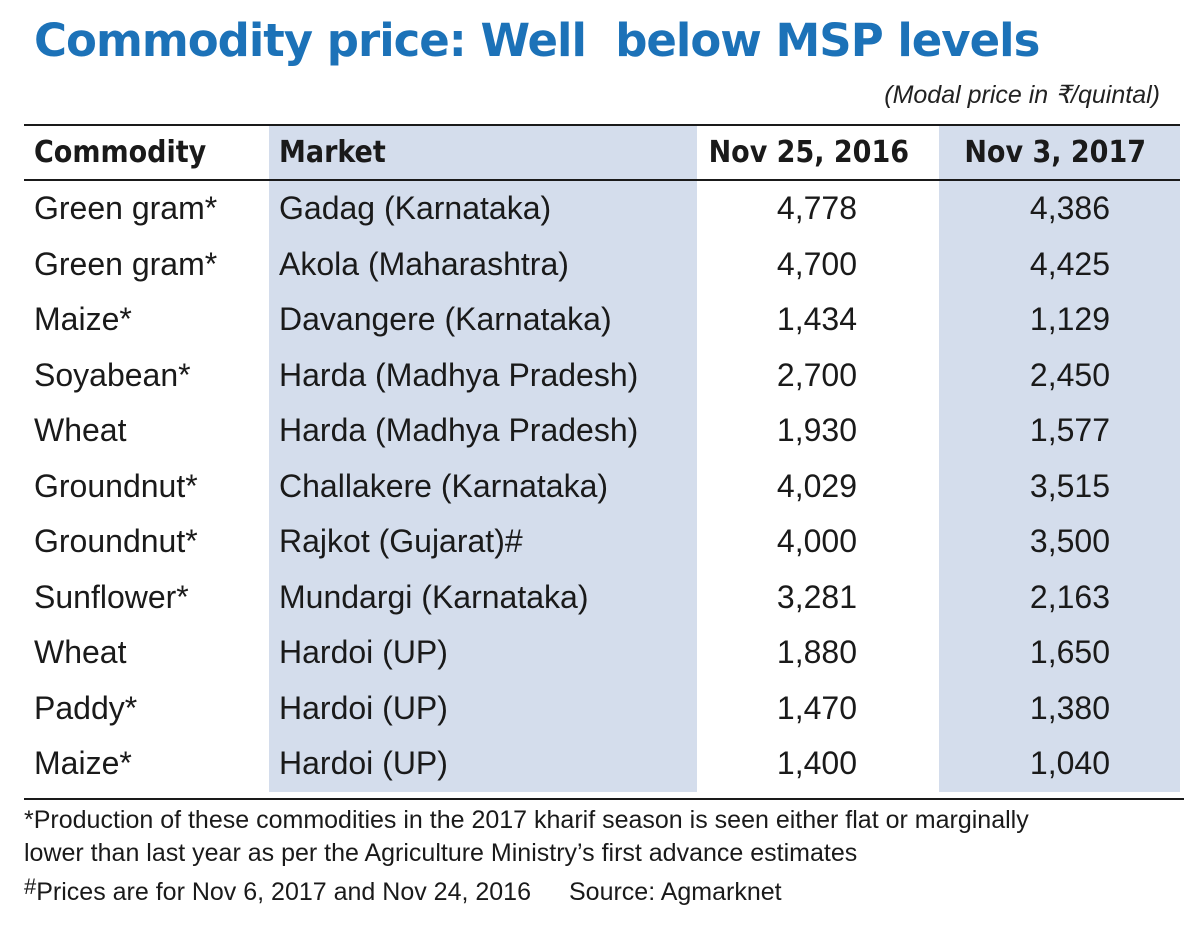 Image resolution: width=1200 pixels, height=941 pixels. I want to click on cell-nov-2017: 3,515, so click(1059, 486).